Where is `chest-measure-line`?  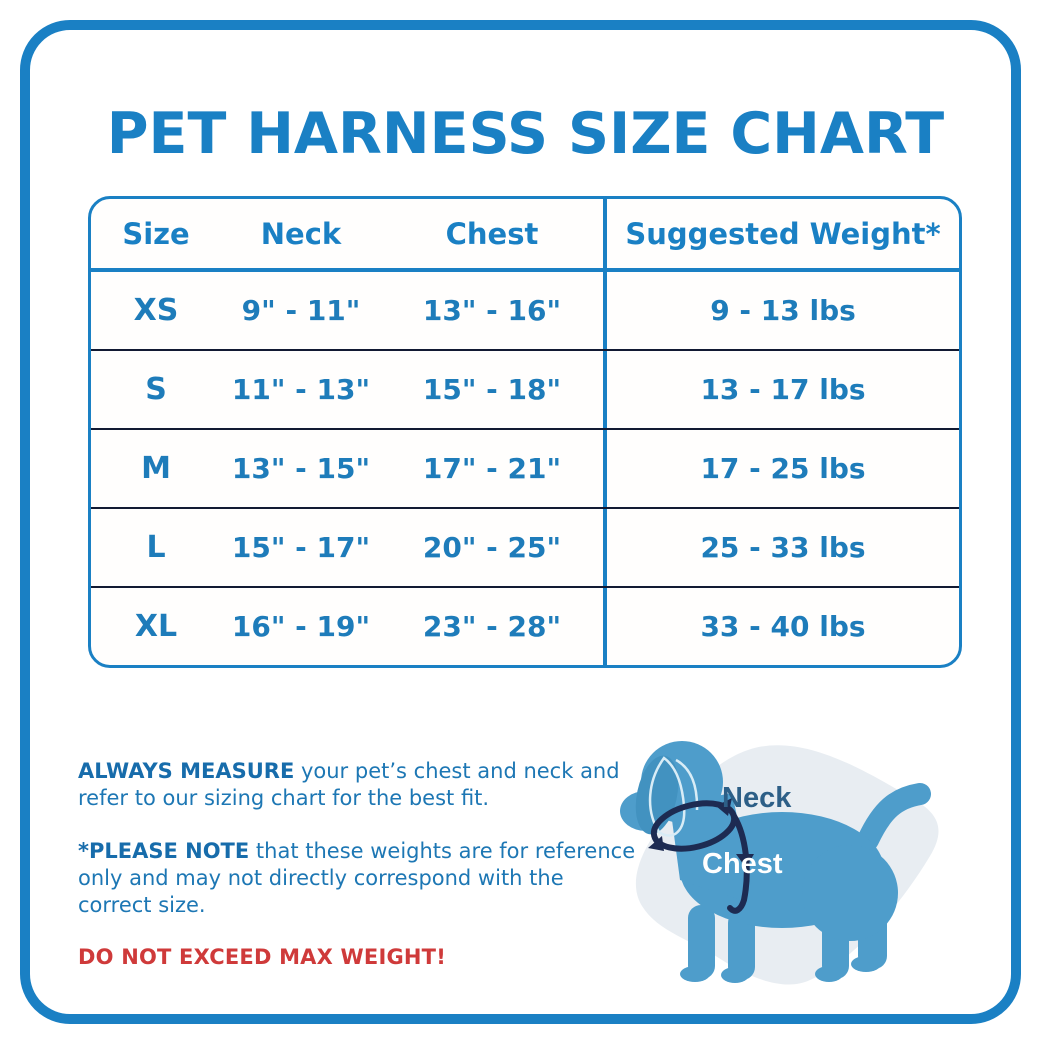
chest-measure-line is located at coordinates (738, 863).